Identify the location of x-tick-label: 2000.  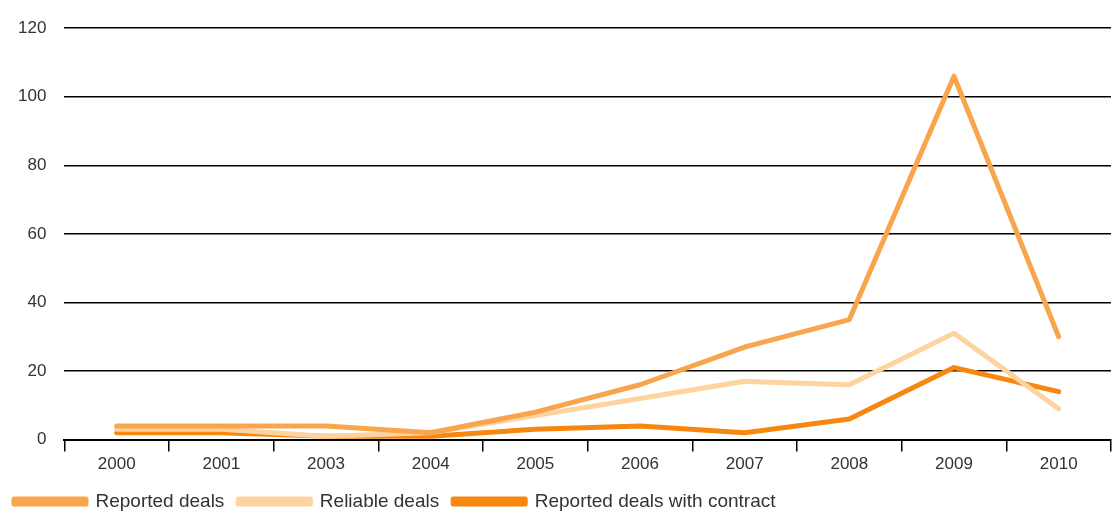
(116, 464).